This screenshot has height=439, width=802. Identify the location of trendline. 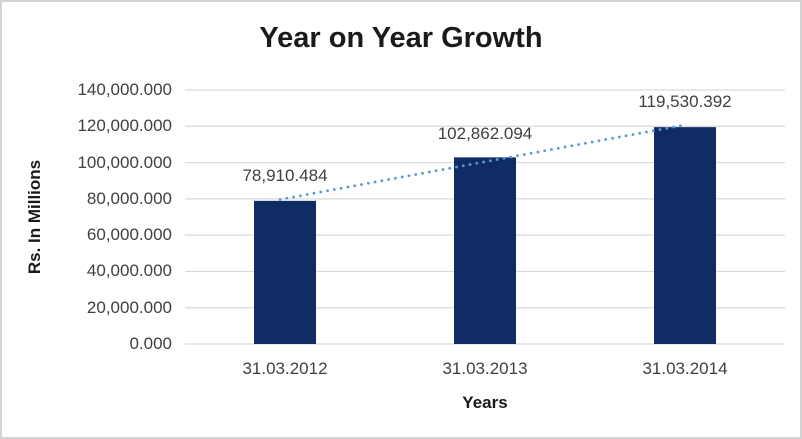
(482, 162).